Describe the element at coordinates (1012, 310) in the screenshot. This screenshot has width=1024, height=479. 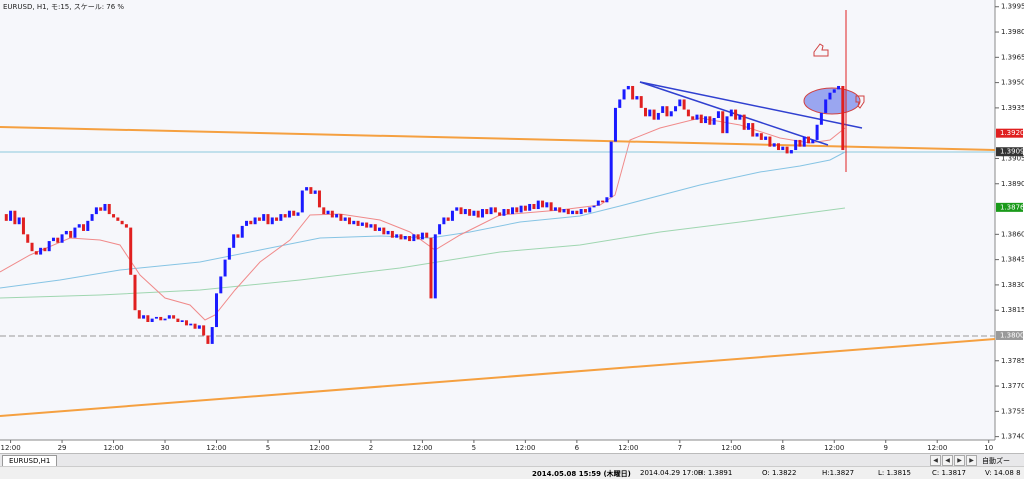
I see `y-tick-label: 1.3815` at that location.